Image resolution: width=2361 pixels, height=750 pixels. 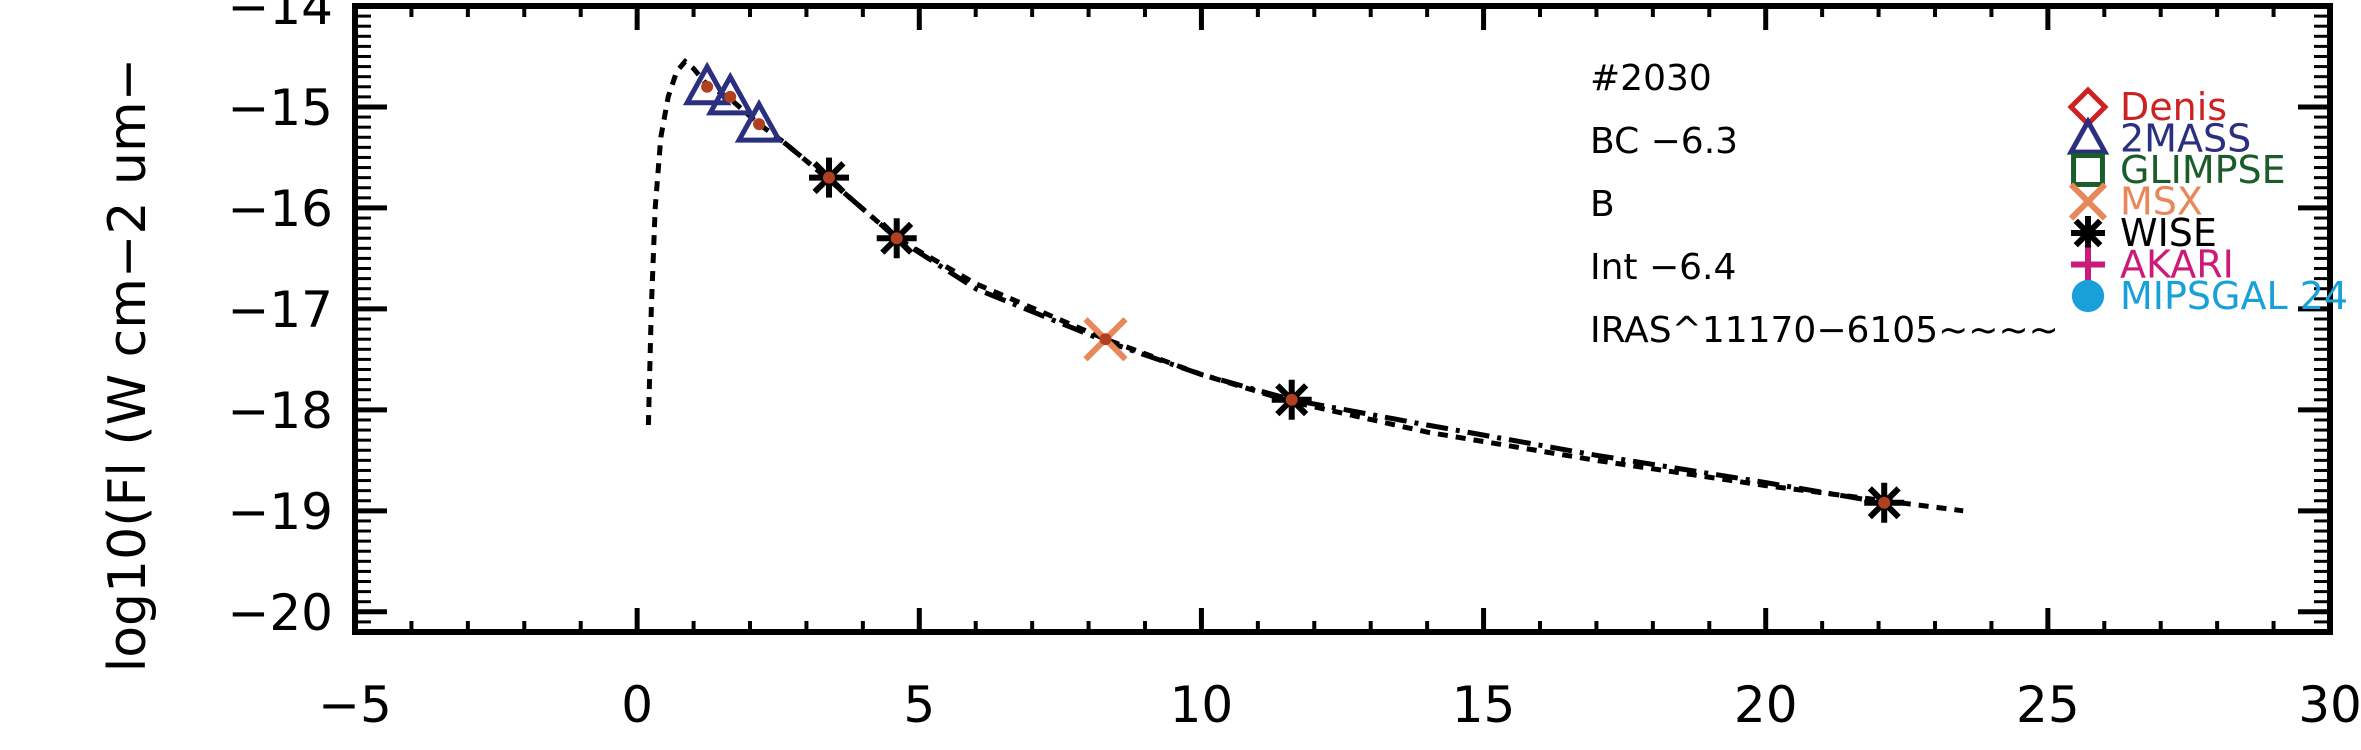 What do you see at coordinates (2173, 107) in the screenshot?
I see `legend-label: Denis` at bounding box center [2173, 107].